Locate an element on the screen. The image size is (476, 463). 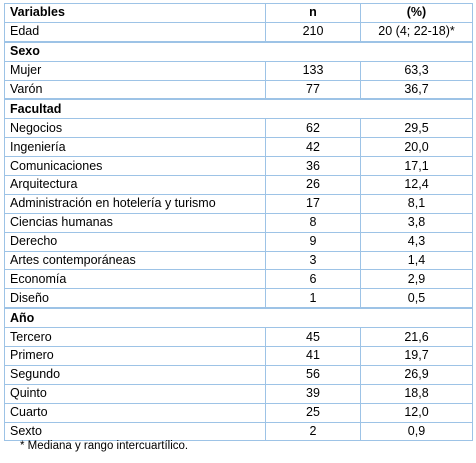
footnote: * Mediana y rango intercuartílico. is located at coordinates (104, 446).